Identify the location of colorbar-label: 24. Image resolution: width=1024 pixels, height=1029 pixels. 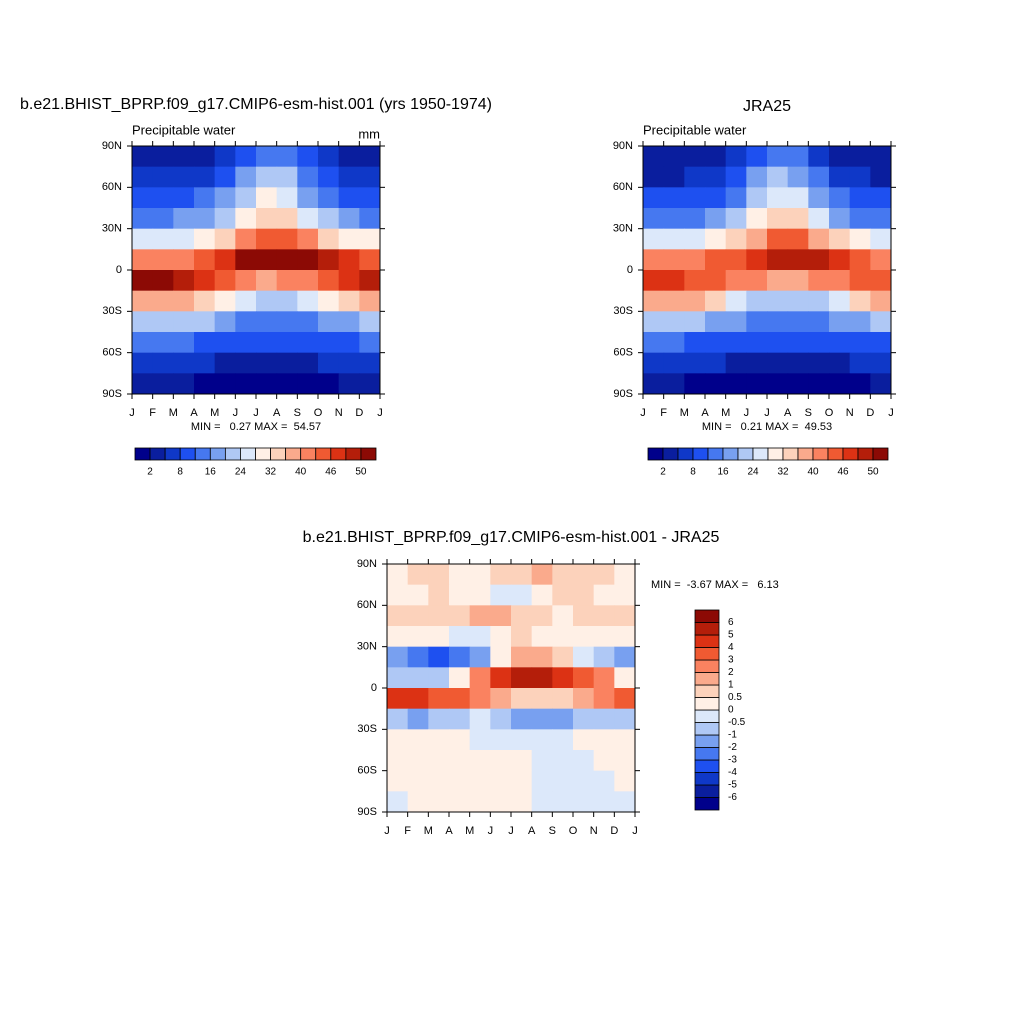
(753, 472).